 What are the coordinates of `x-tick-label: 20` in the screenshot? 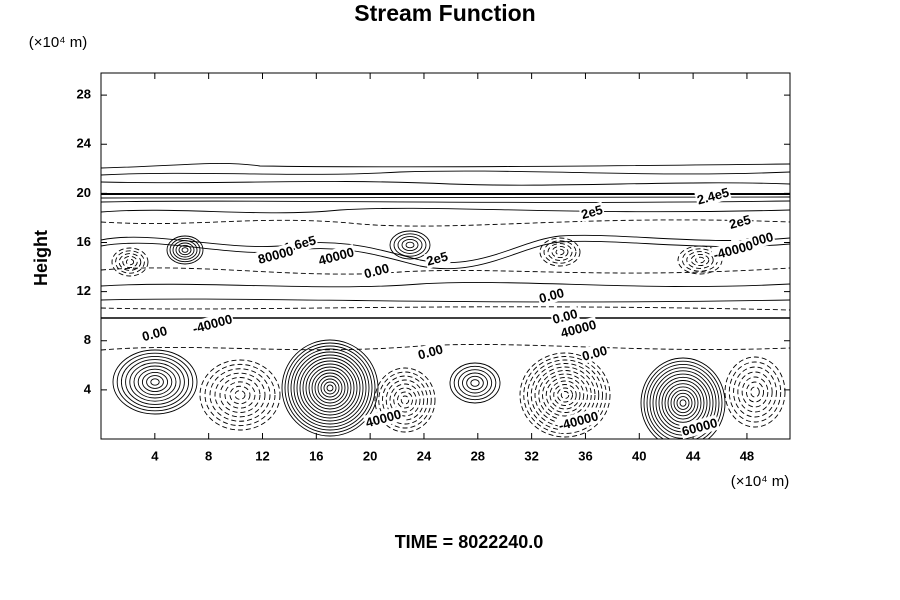 It's located at (370, 455).